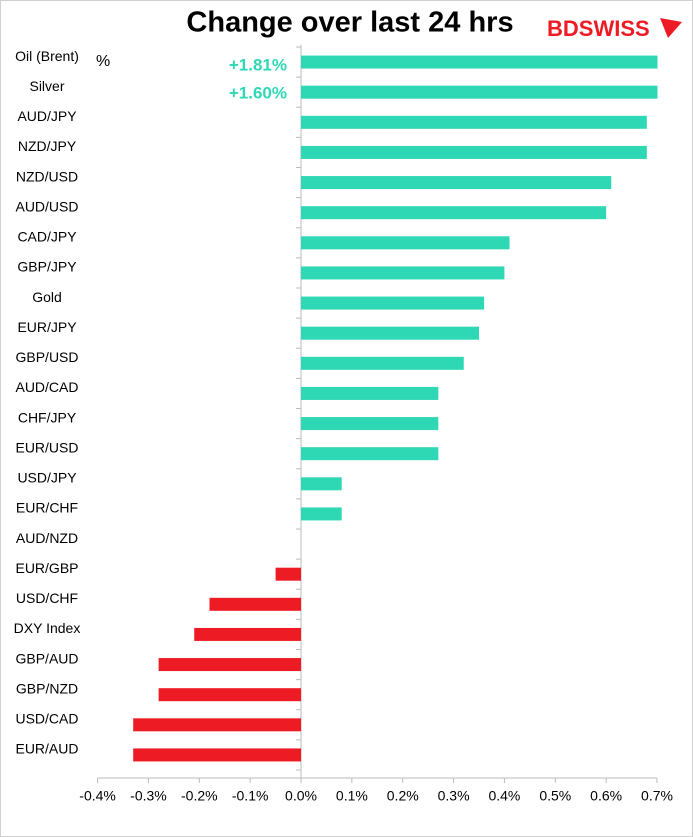 Image resolution: width=693 pixels, height=837 pixels. What do you see at coordinates (46, 568) in the screenshot?
I see `y-tick-label: EUR/GBP` at bounding box center [46, 568].